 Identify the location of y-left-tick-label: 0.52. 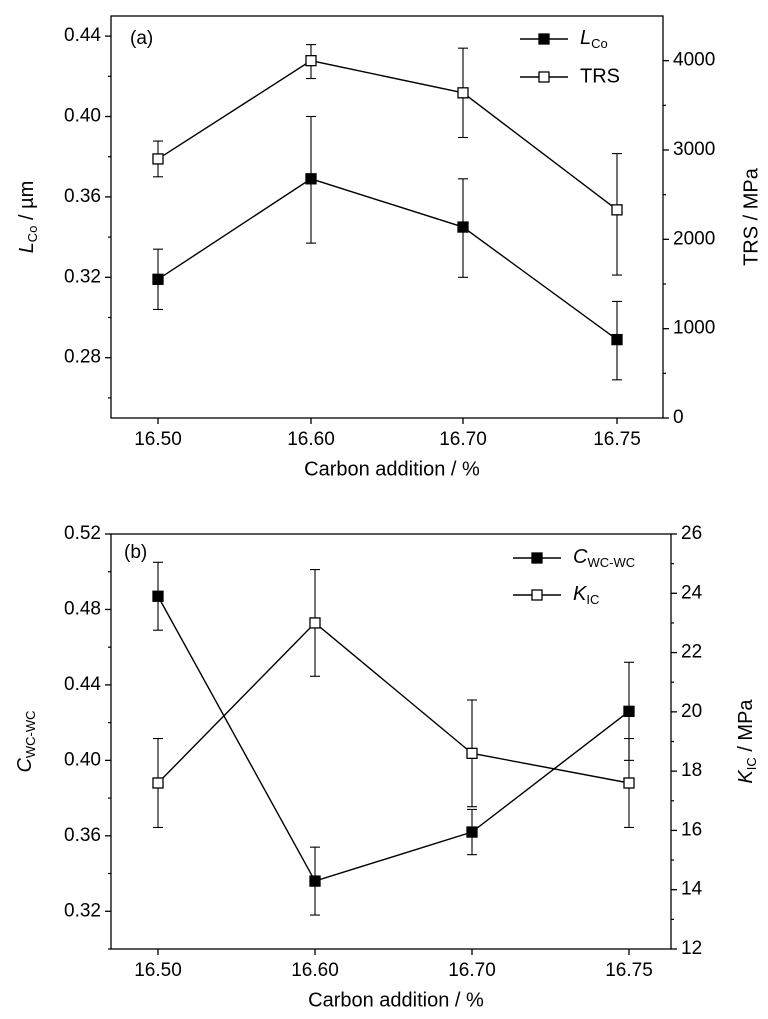
(82, 533).